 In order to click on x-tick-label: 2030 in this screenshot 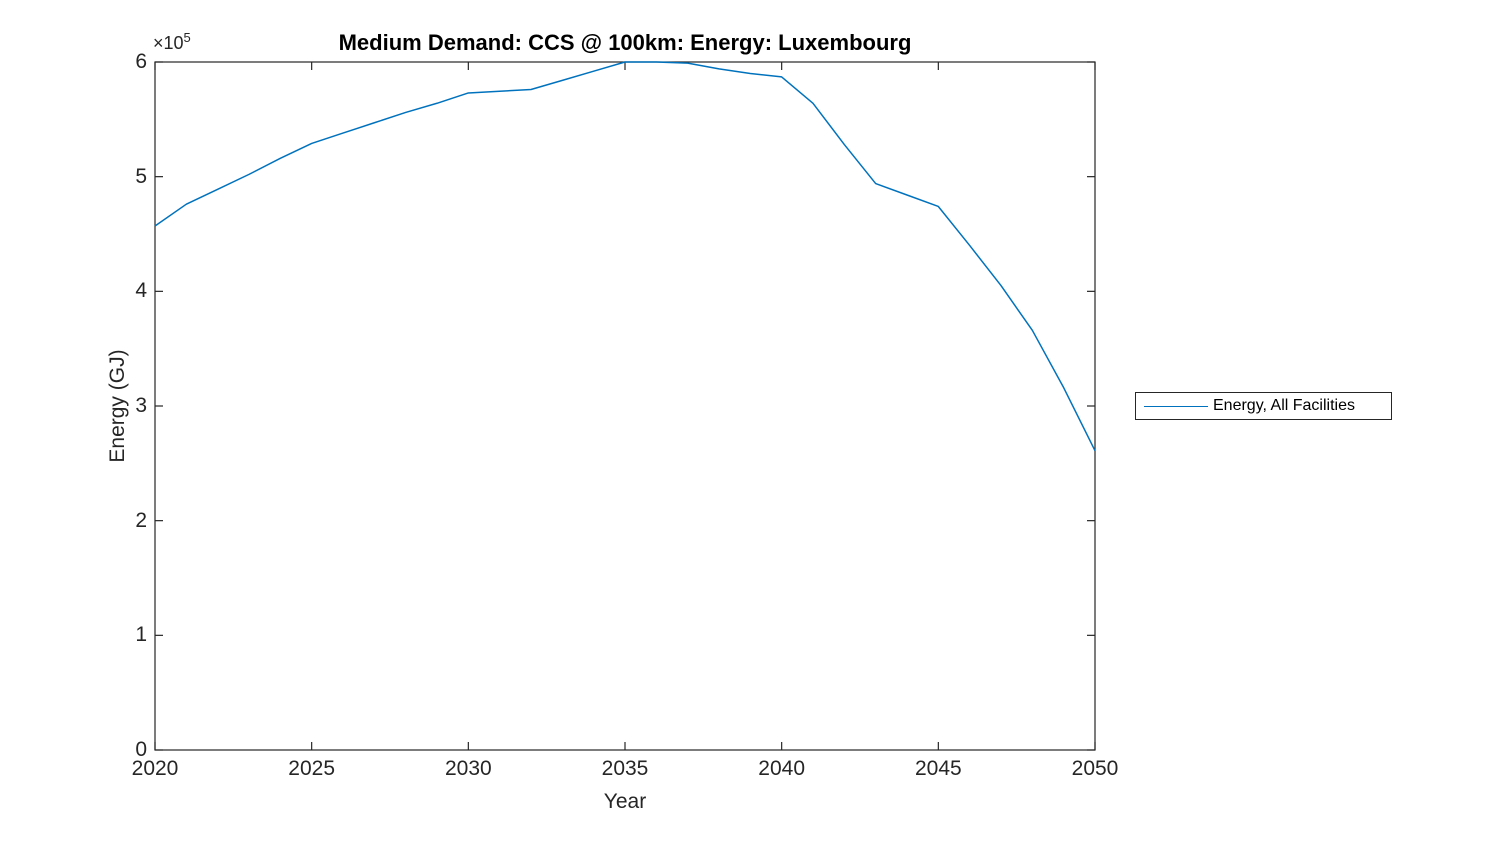, I will do `click(468, 768)`.